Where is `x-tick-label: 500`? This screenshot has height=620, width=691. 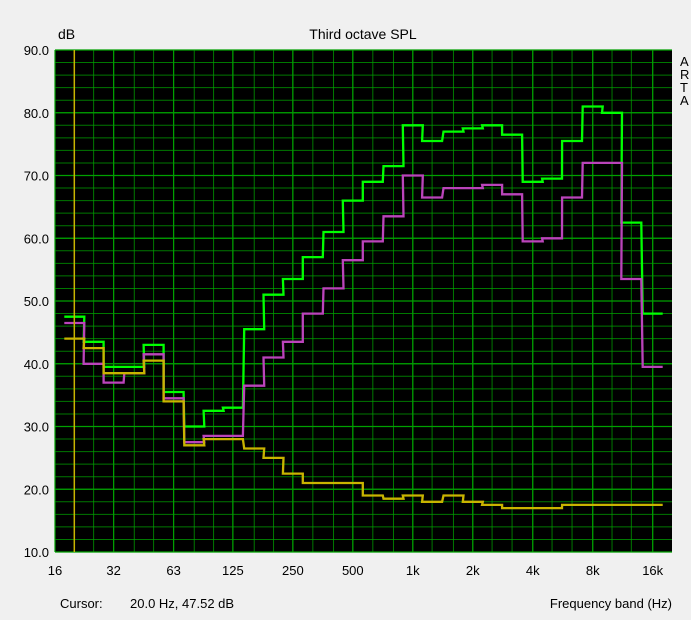 x-tick-label: 500 is located at coordinates (353, 570).